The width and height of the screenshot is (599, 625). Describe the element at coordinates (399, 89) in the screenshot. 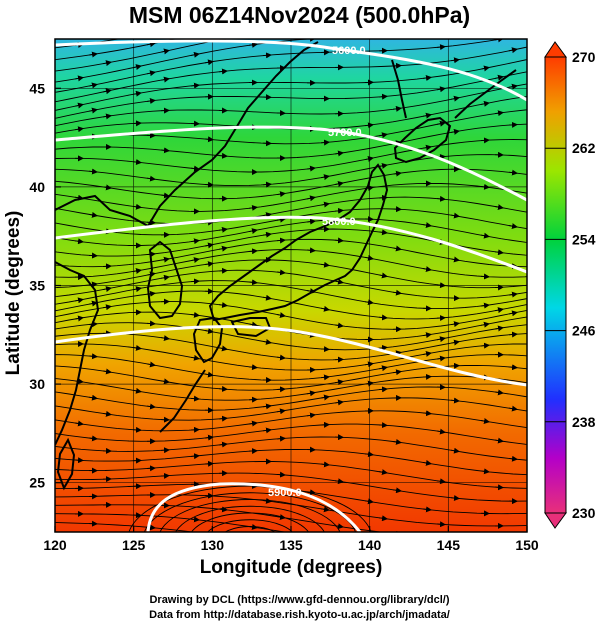

I see `sakhalin-coastline` at that location.